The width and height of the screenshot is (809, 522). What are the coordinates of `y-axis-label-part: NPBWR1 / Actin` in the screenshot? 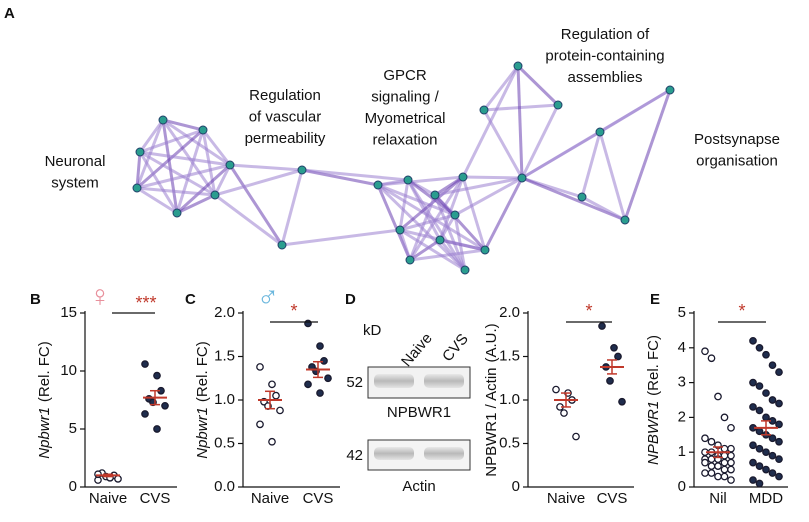 It's located at (491, 421).